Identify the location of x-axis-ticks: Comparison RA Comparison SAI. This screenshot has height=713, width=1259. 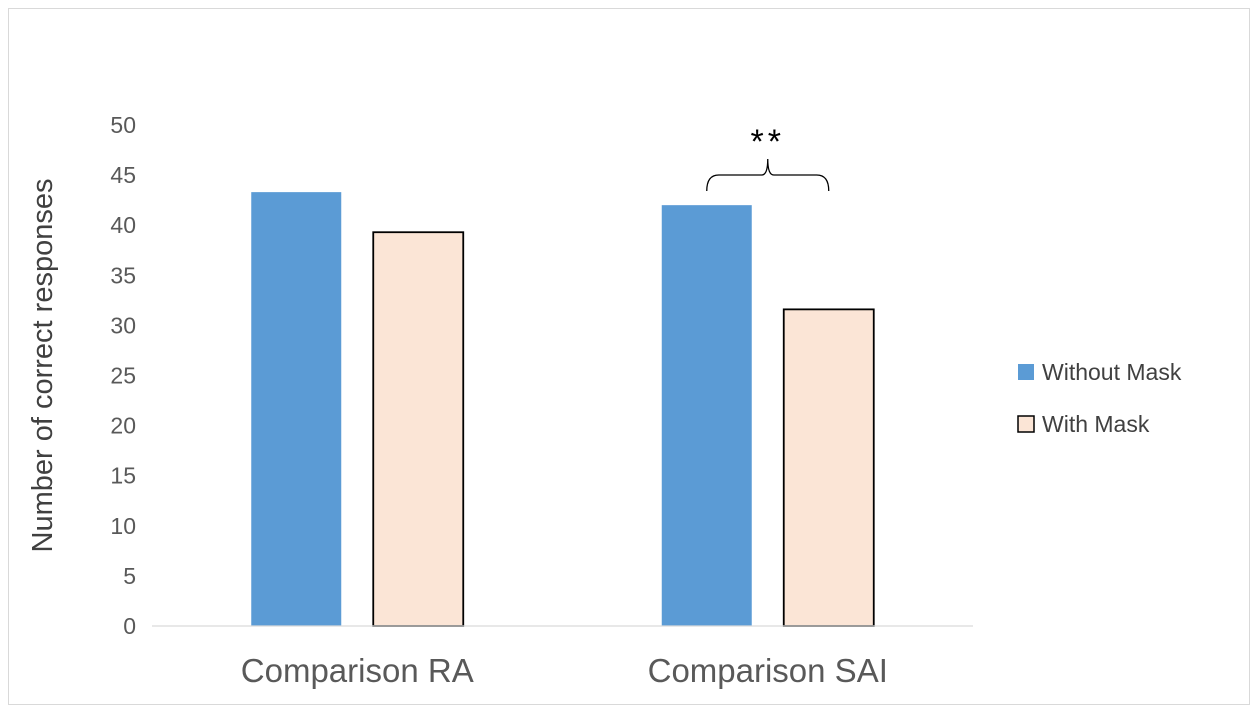
(564, 670).